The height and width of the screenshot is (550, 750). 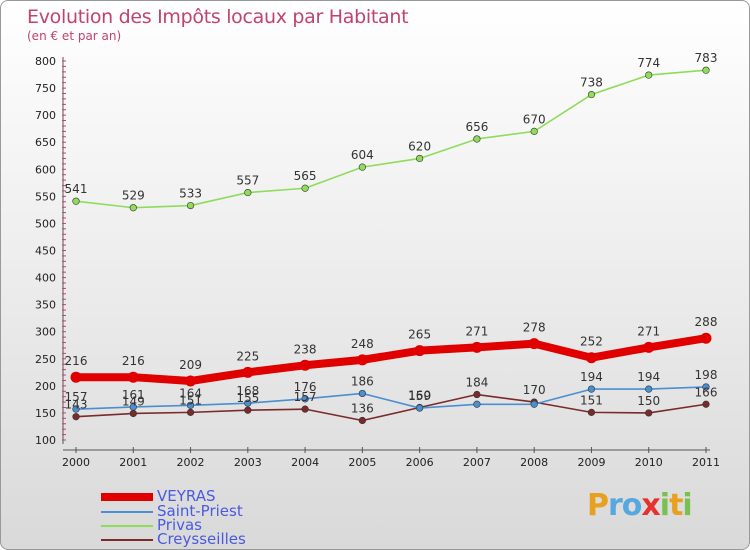 I want to click on data-label-creysseilles: 143, so click(x=76, y=405).